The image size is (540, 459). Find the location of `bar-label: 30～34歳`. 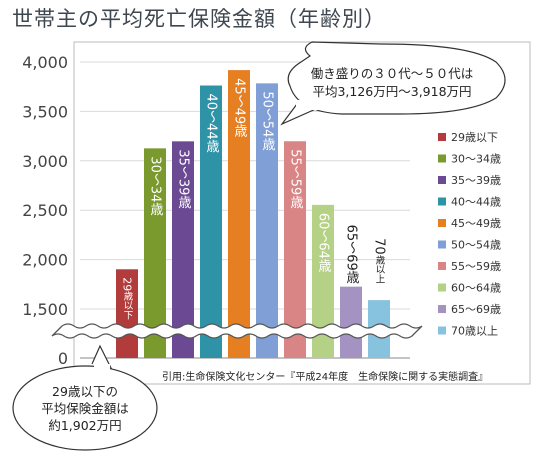

bar-label: 30～34歳 is located at coordinates (156, 186).